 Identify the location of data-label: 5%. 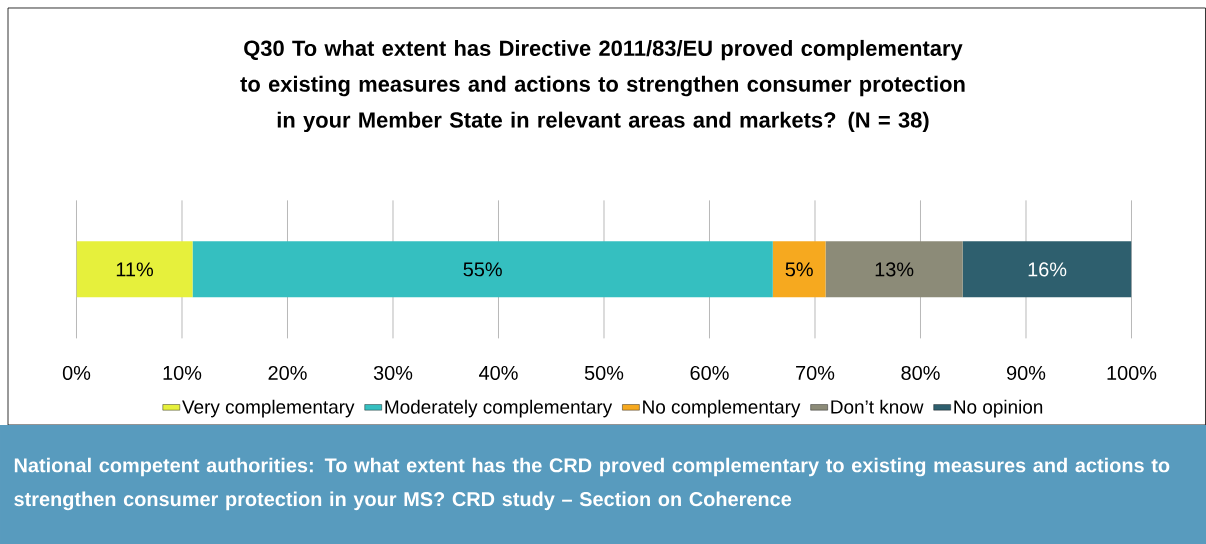
(799, 269).